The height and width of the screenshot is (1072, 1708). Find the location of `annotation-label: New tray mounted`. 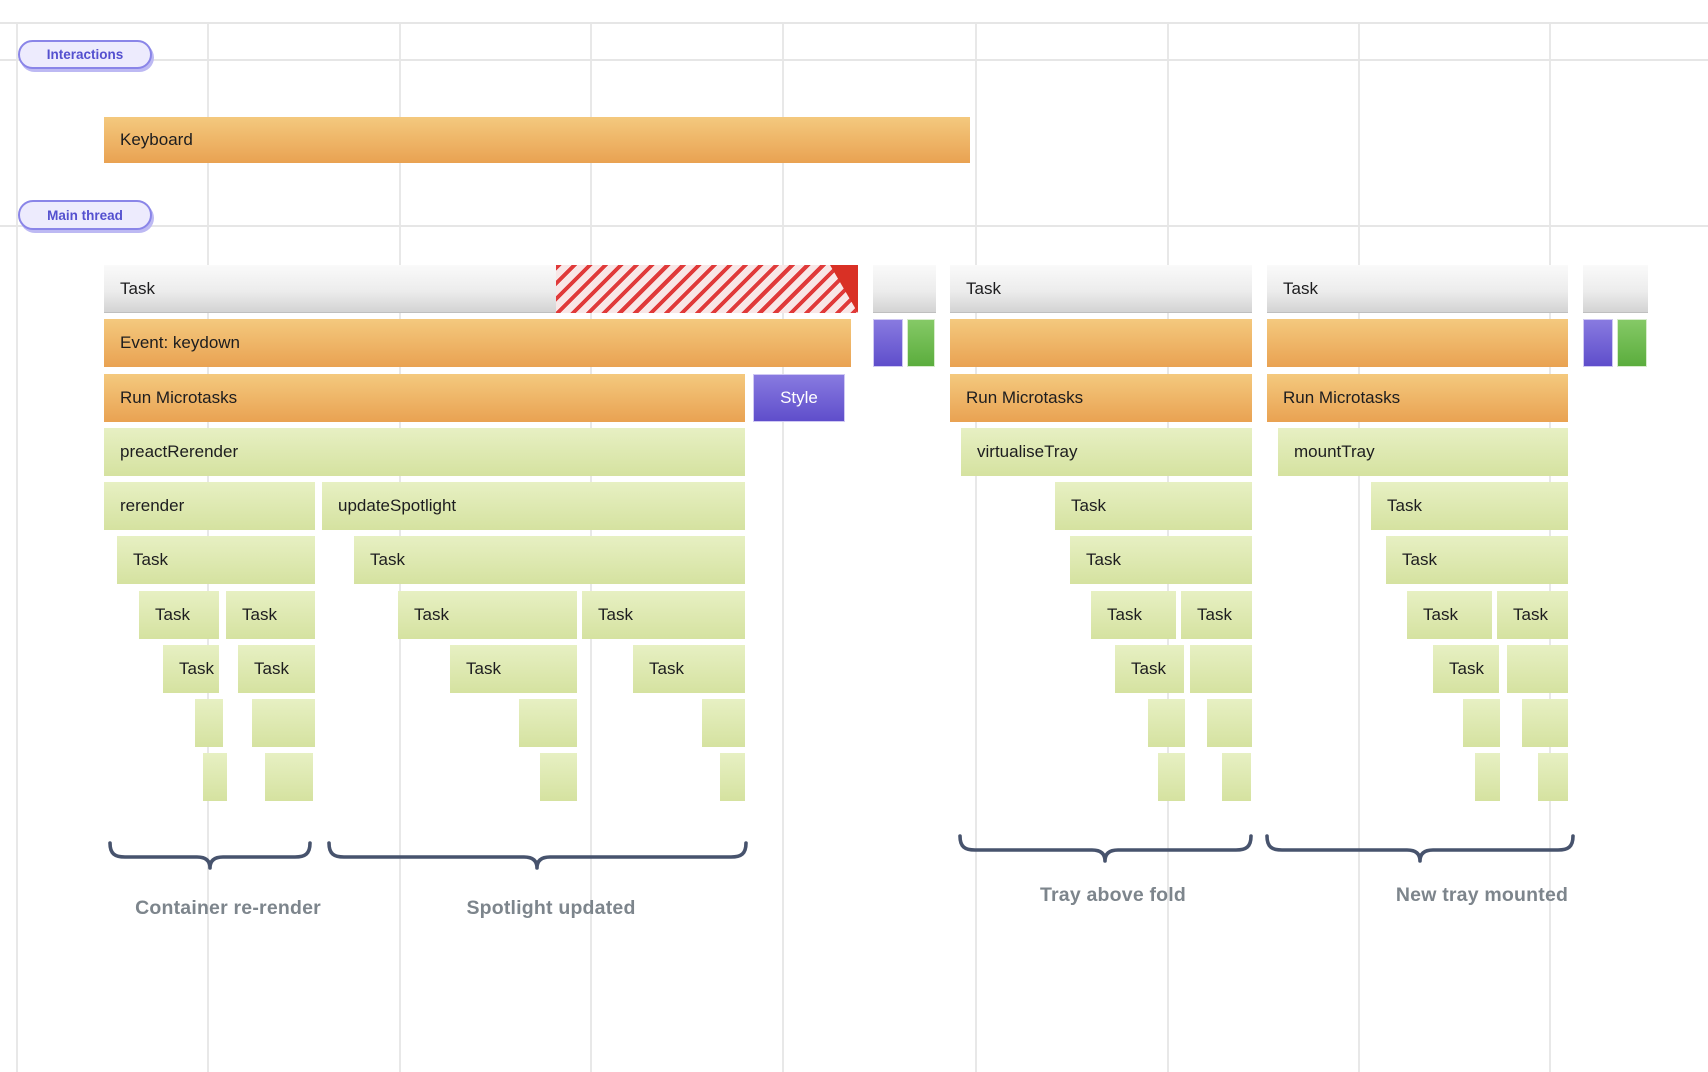

annotation-label: New tray mounted is located at coordinates (1482, 895).